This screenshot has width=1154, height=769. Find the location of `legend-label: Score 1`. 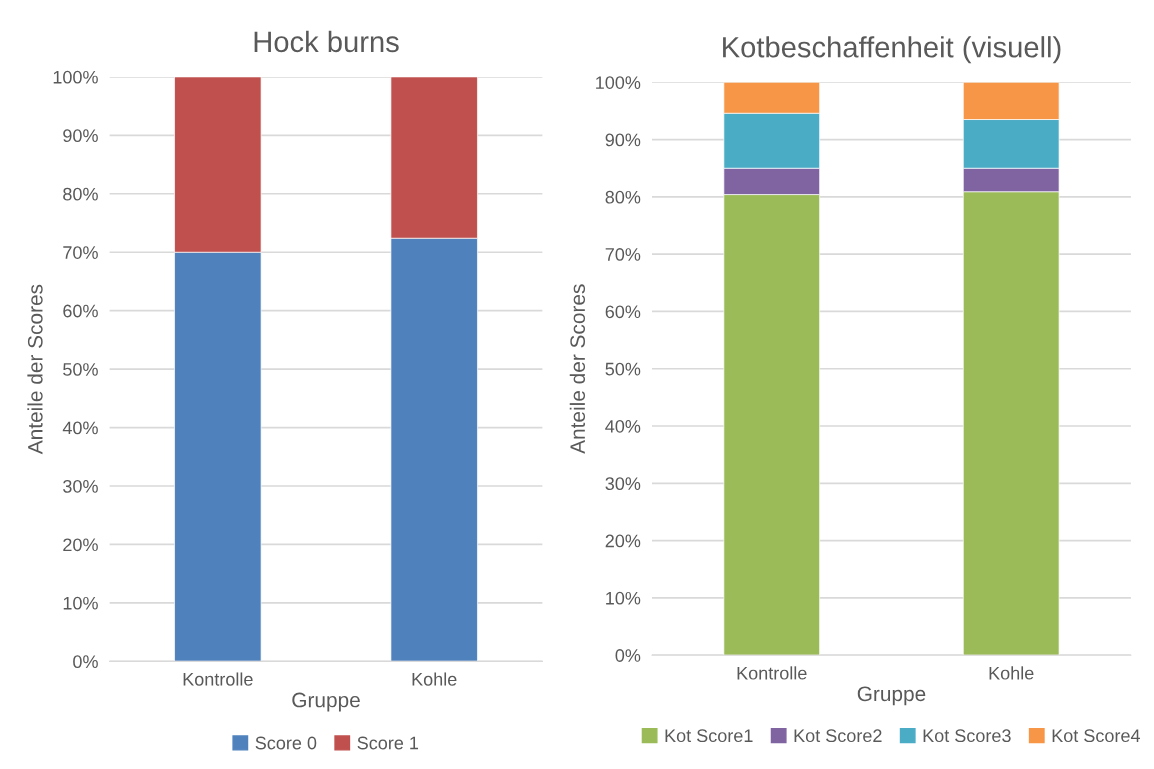

legend-label: Score 1 is located at coordinates (388, 743).